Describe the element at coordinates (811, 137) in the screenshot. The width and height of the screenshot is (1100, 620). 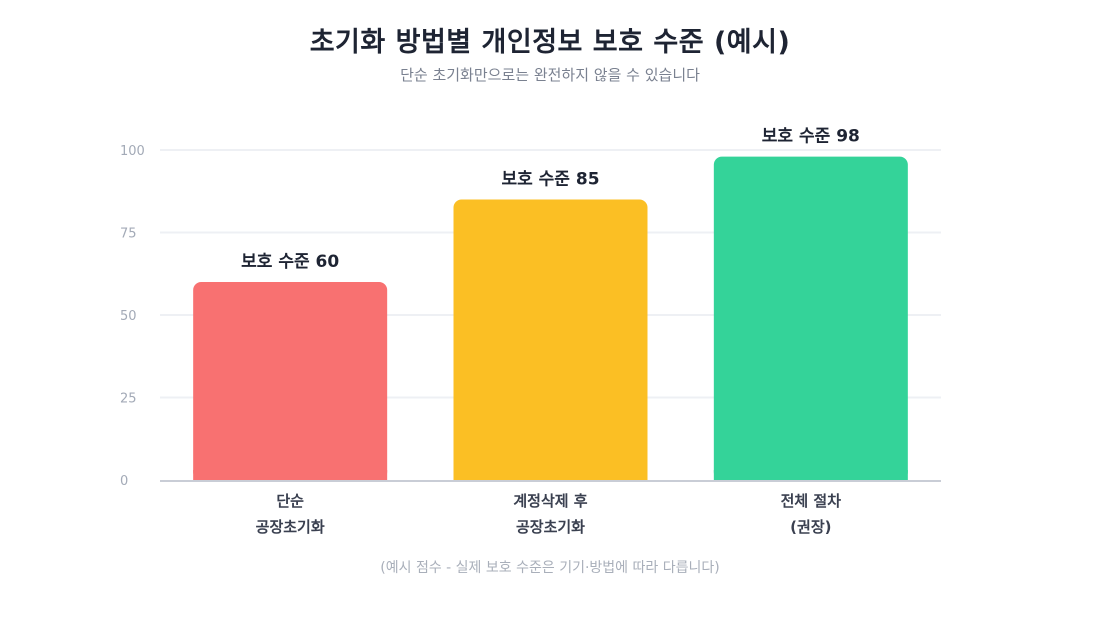
I see `data-label: 보호 수준 98` at that location.